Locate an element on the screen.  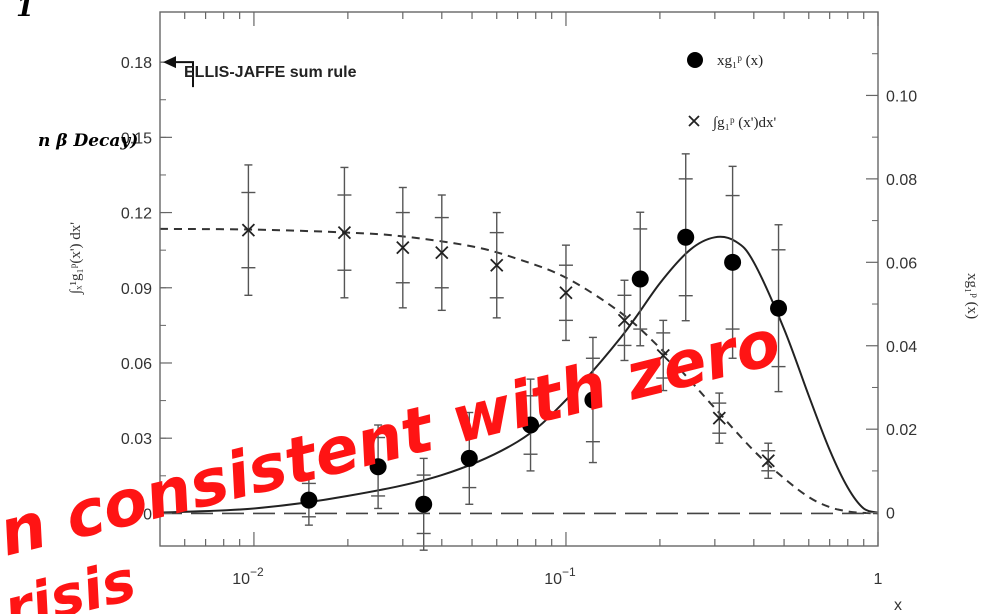
left-tick-label-5: 0.15 is located at coordinates (136, 138).